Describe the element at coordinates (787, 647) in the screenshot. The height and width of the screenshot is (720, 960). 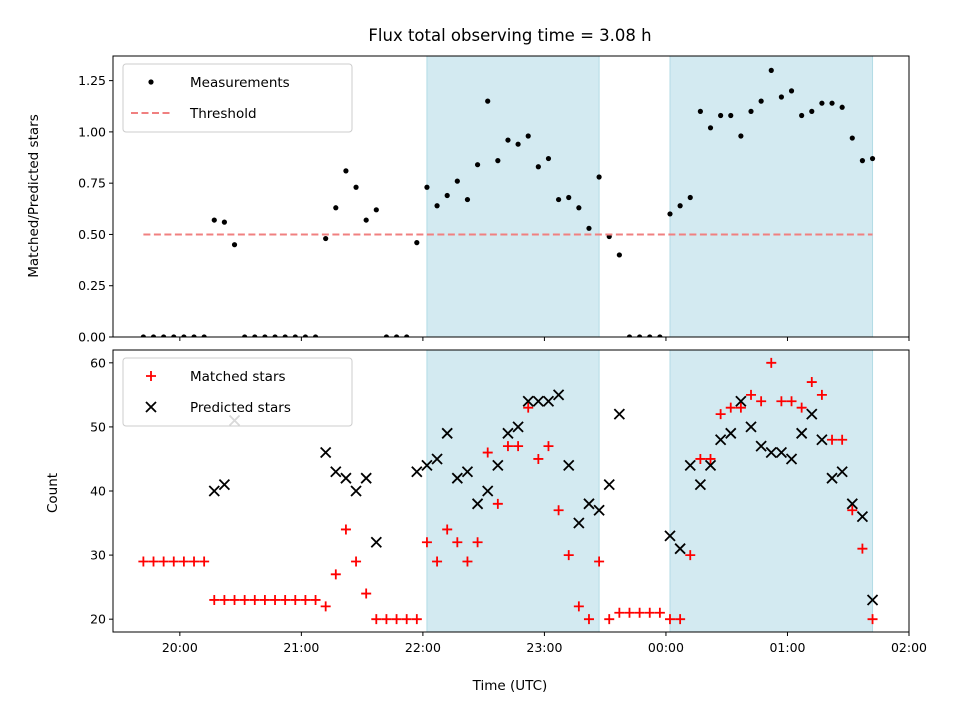
I see `x-tick-label: 01:00` at that location.